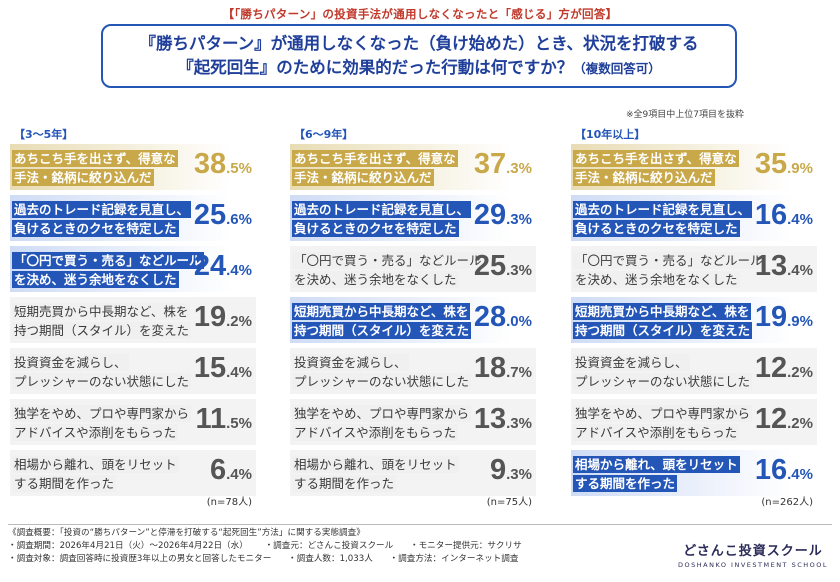  Describe the element at coordinates (231, 470) in the screenshot. I see `item-percentage: 6.4%` at that location.